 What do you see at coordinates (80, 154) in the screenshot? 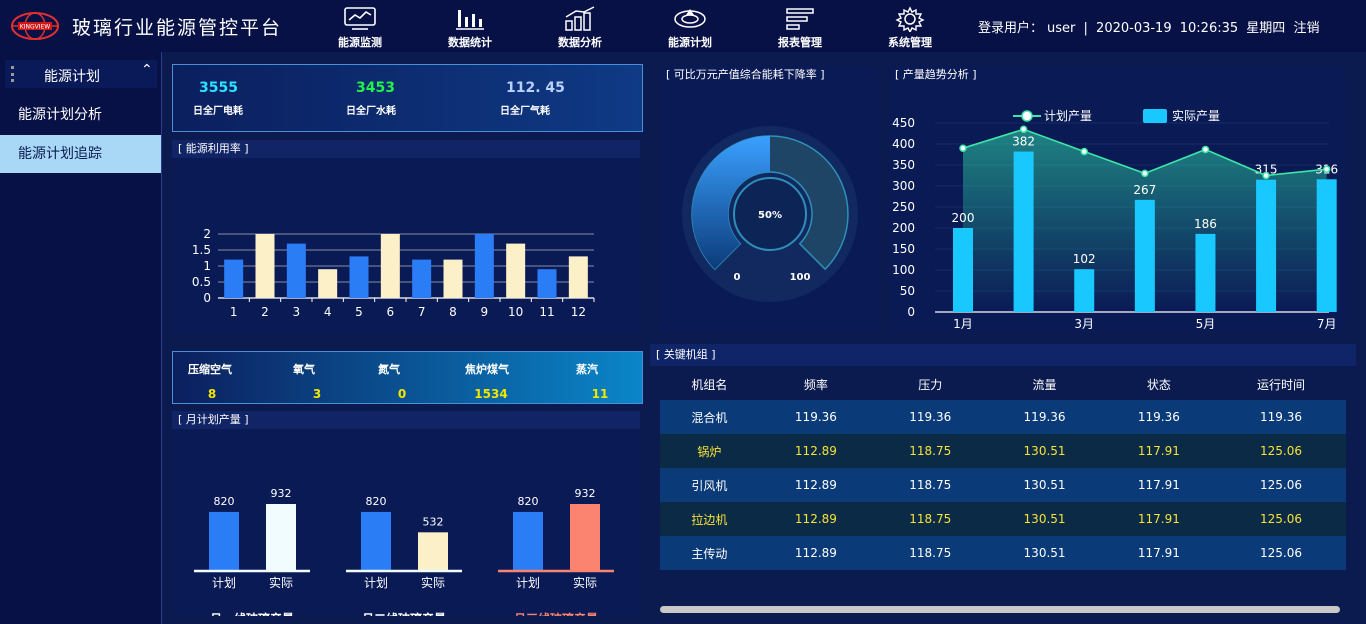
I see `sidebar-item-plan-tracking: 能源计划追踪` at bounding box center [80, 154].